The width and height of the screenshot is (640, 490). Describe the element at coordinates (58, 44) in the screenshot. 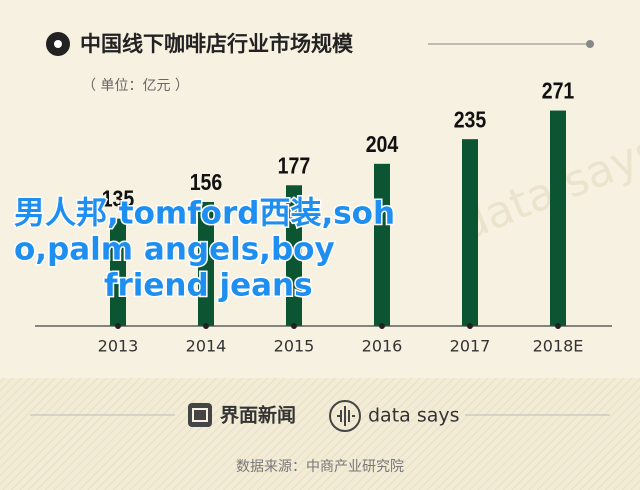

I see `title-icon-dot` at that location.